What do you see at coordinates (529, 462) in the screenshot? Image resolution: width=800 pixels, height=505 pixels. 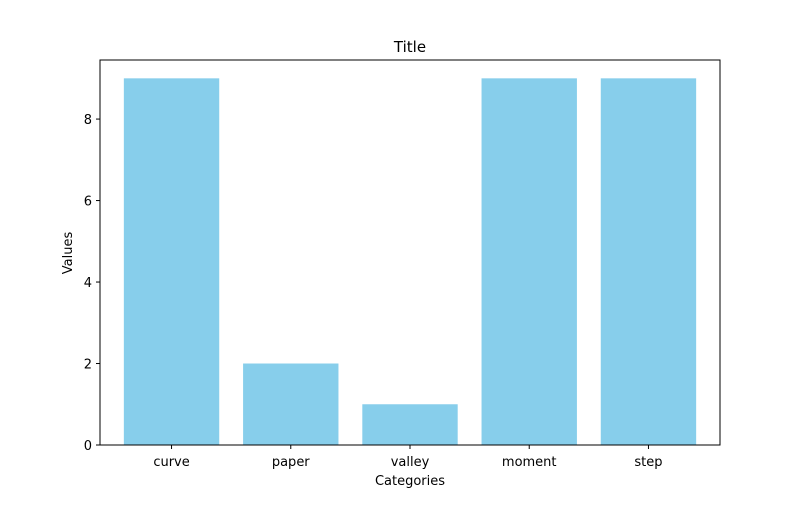 I see `x-tick-label: moment` at bounding box center [529, 462].